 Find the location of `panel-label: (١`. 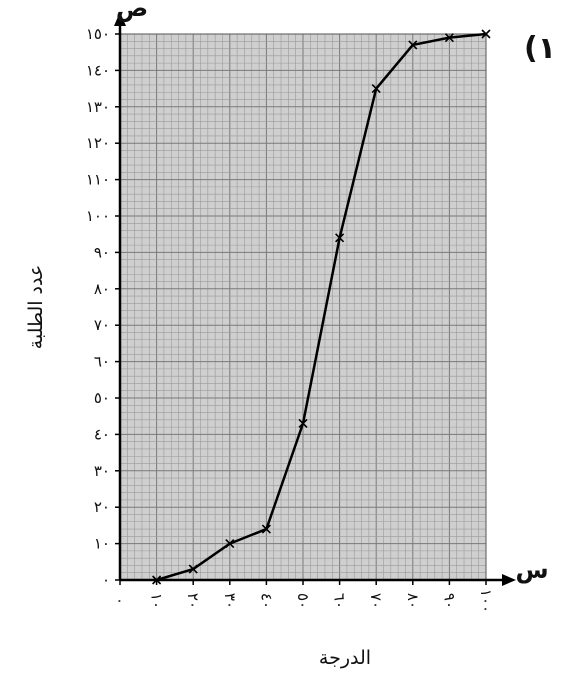

panel-label: (١ is located at coordinates (540, 48).